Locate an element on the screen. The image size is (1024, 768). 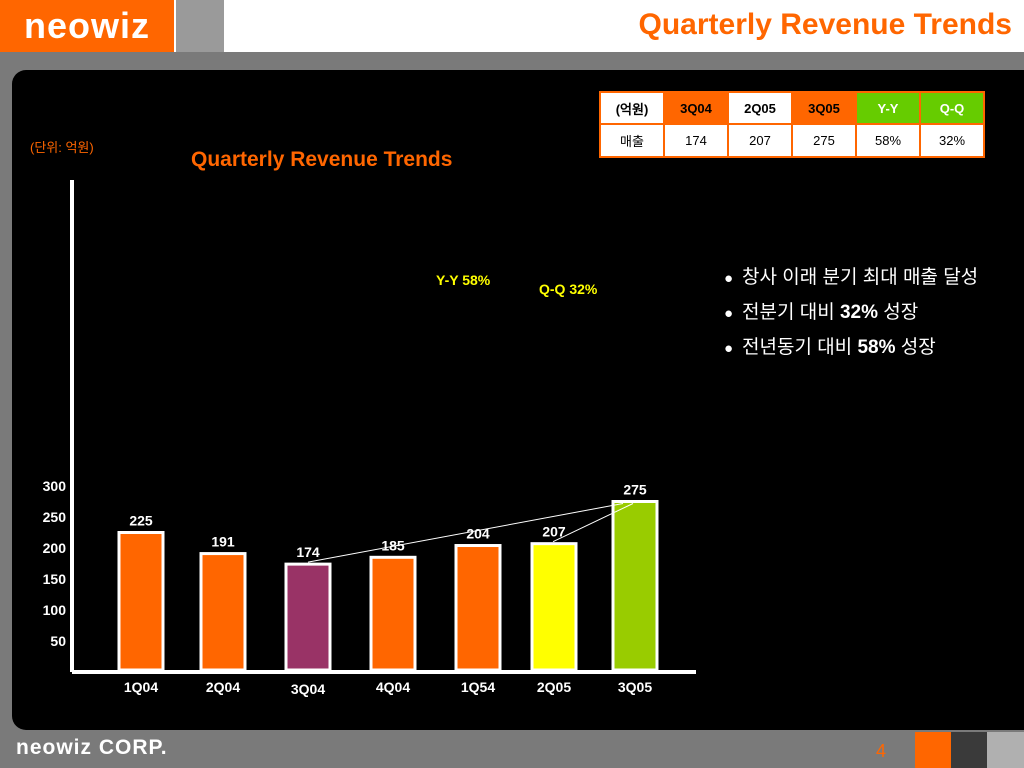
y-tick-label: 200 is located at coordinates (55, 548).